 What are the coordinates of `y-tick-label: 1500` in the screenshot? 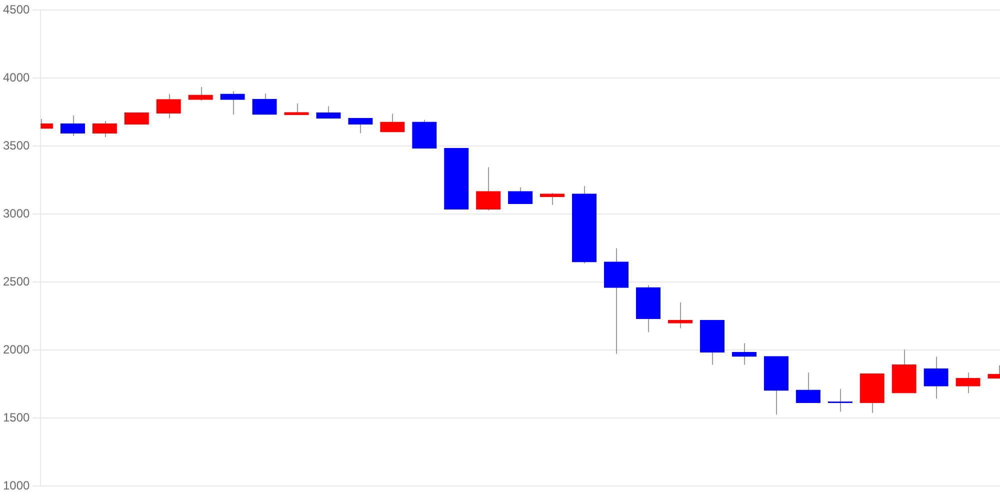 It's located at (16, 417).